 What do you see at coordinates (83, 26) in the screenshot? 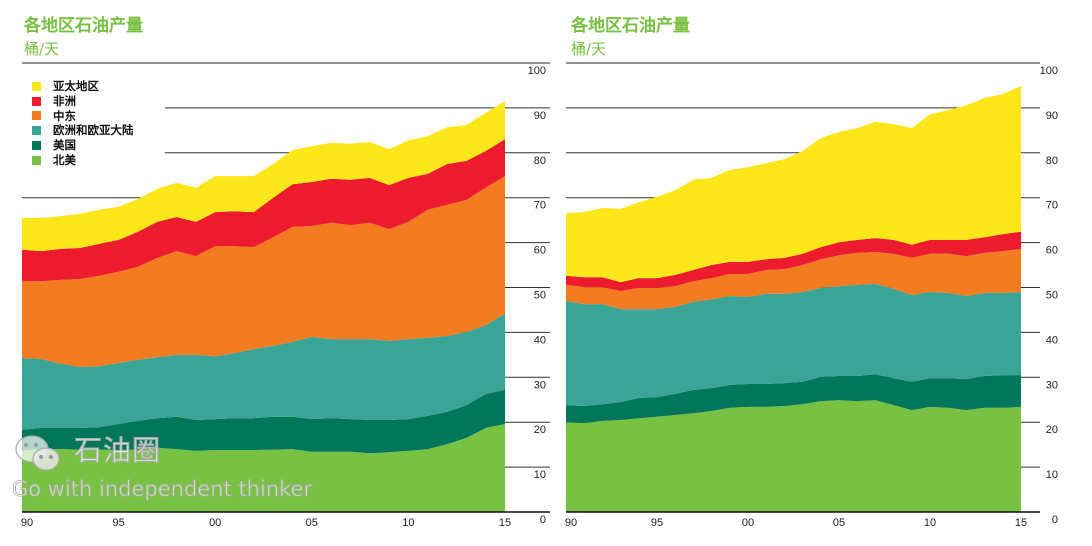
I see `left-chart-title: 各地区石油产量` at bounding box center [83, 26].